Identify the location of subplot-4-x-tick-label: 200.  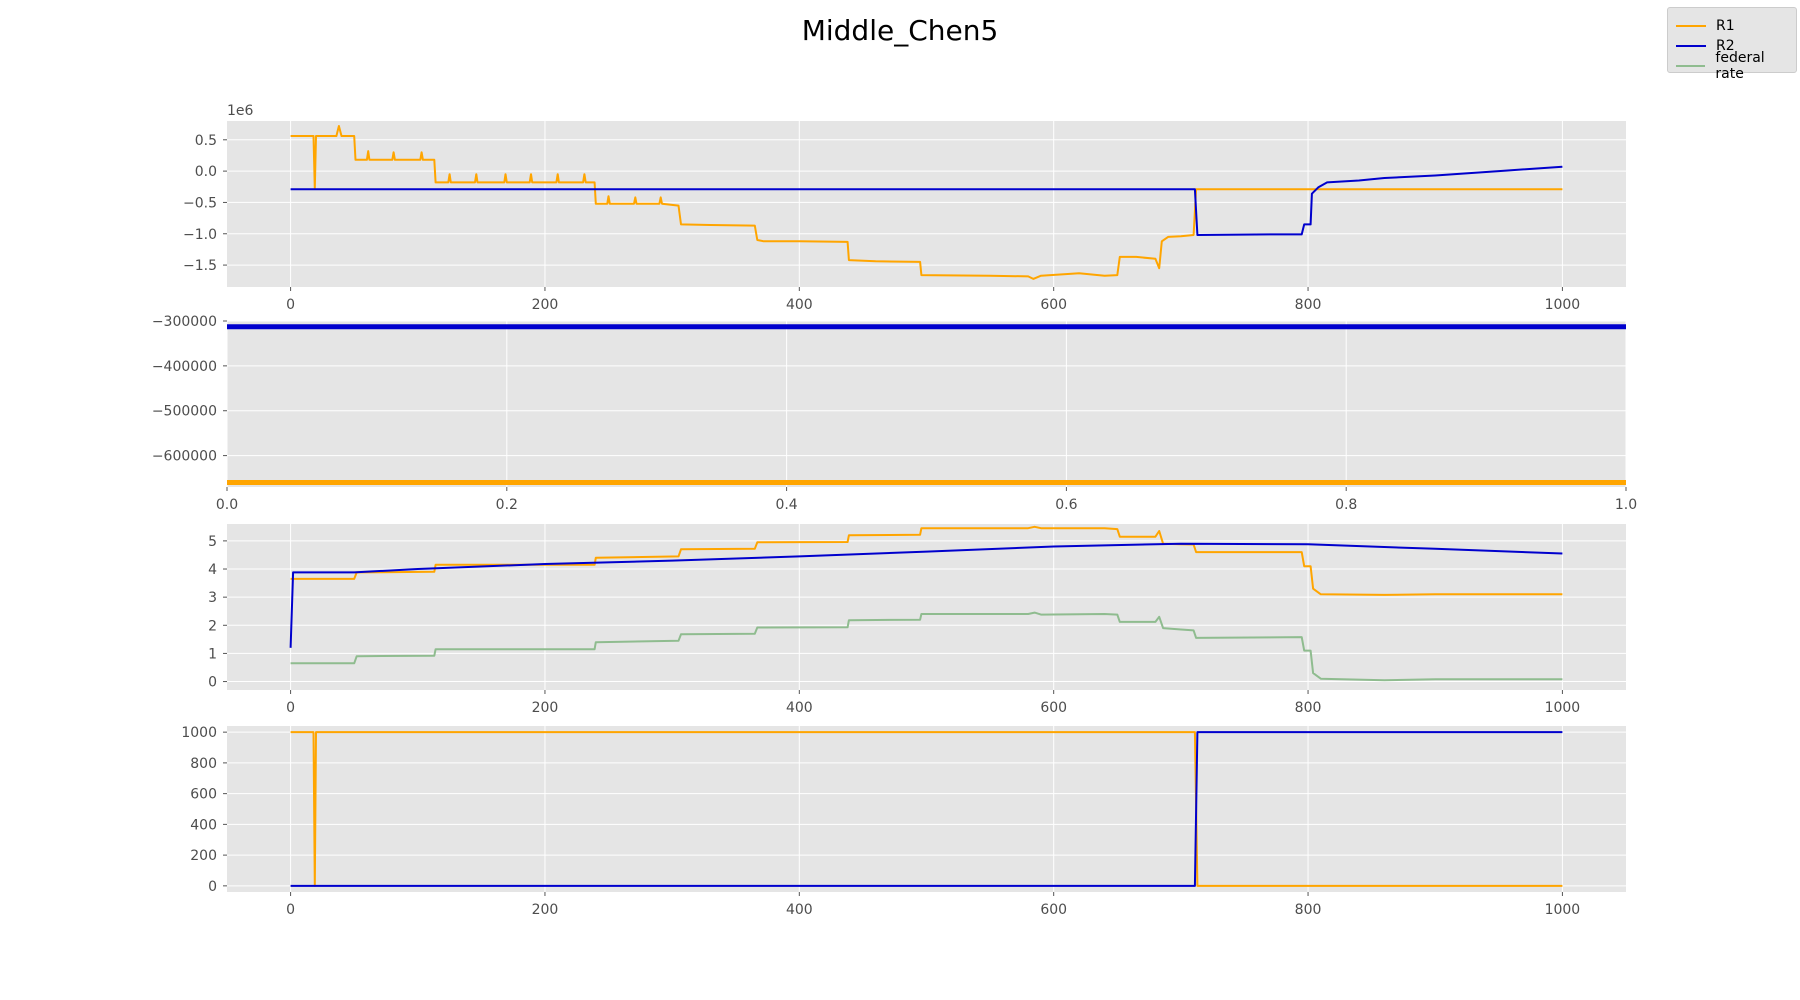
(545, 910).